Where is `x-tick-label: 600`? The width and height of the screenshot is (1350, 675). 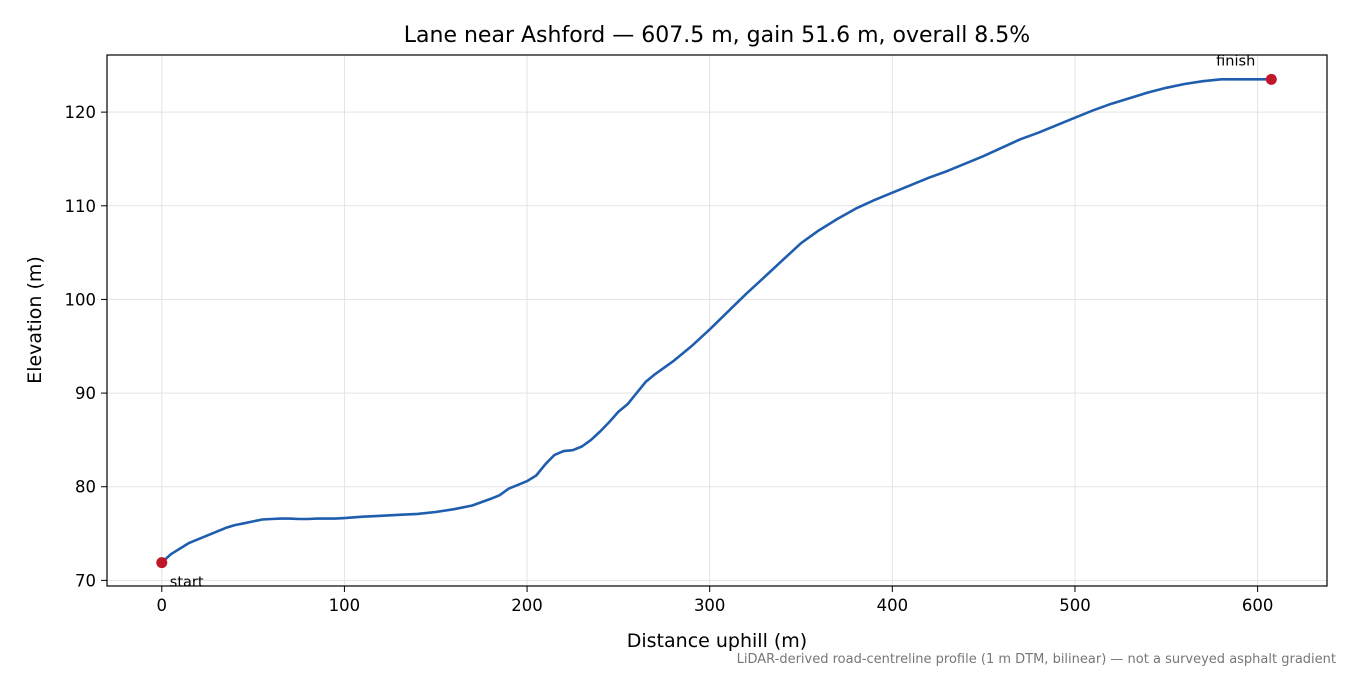
x-tick-label: 600 is located at coordinates (1258, 605).